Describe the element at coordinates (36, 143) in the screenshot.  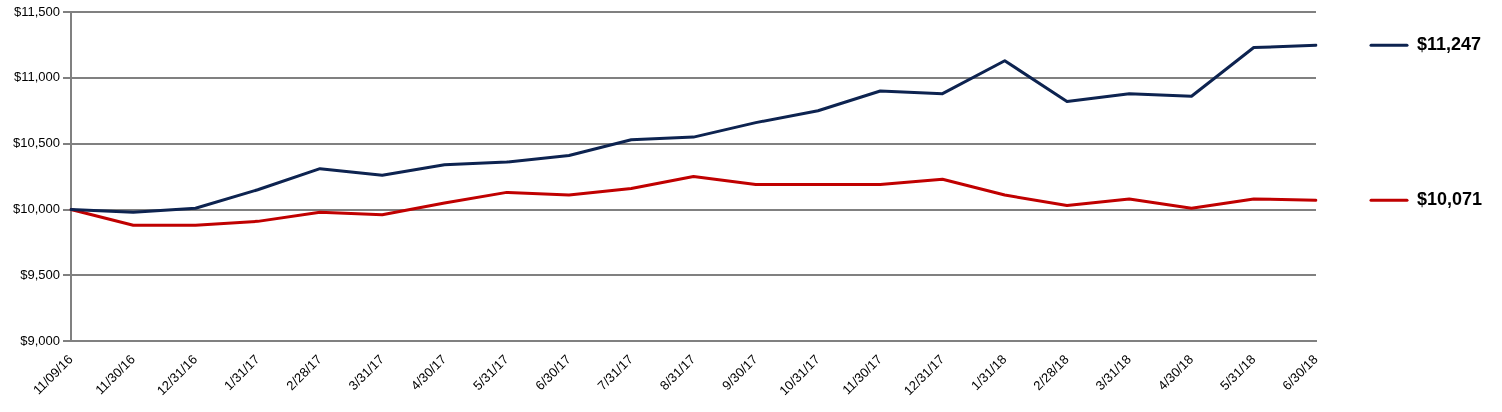
I see `y-tick-label: $10,500` at that location.